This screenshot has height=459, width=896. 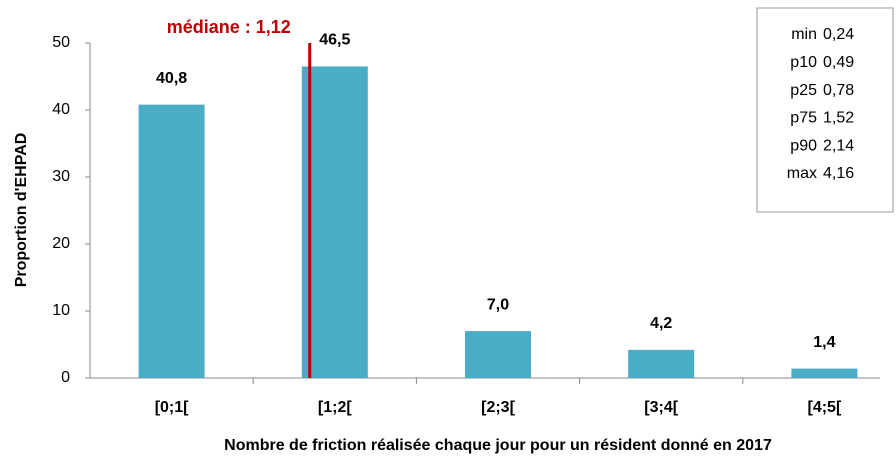 What do you see at coordinates (61, 176) in the screenshot?
I see `y-tick-label: 30` at bounding box center [61, 176].